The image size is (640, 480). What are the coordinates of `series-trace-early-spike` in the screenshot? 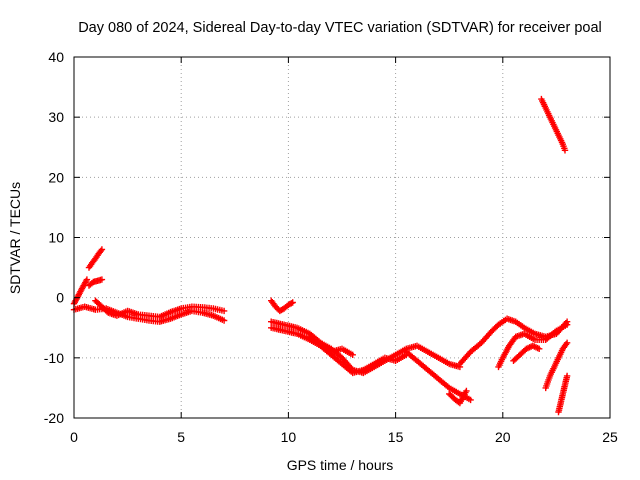 It's located at (95, 258).